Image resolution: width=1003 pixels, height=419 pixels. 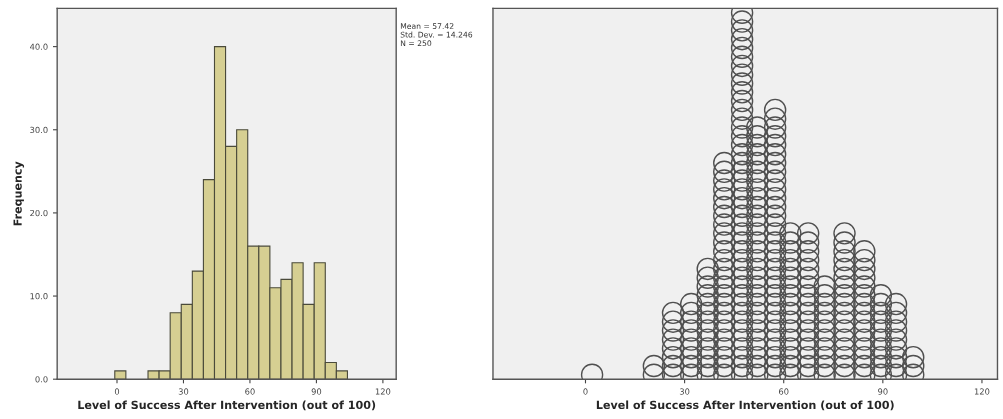 What do you see at coordinates (39, 46) in the screenshot?
I see `y-tick-label: 40.0` at bounding box center [39, 46].